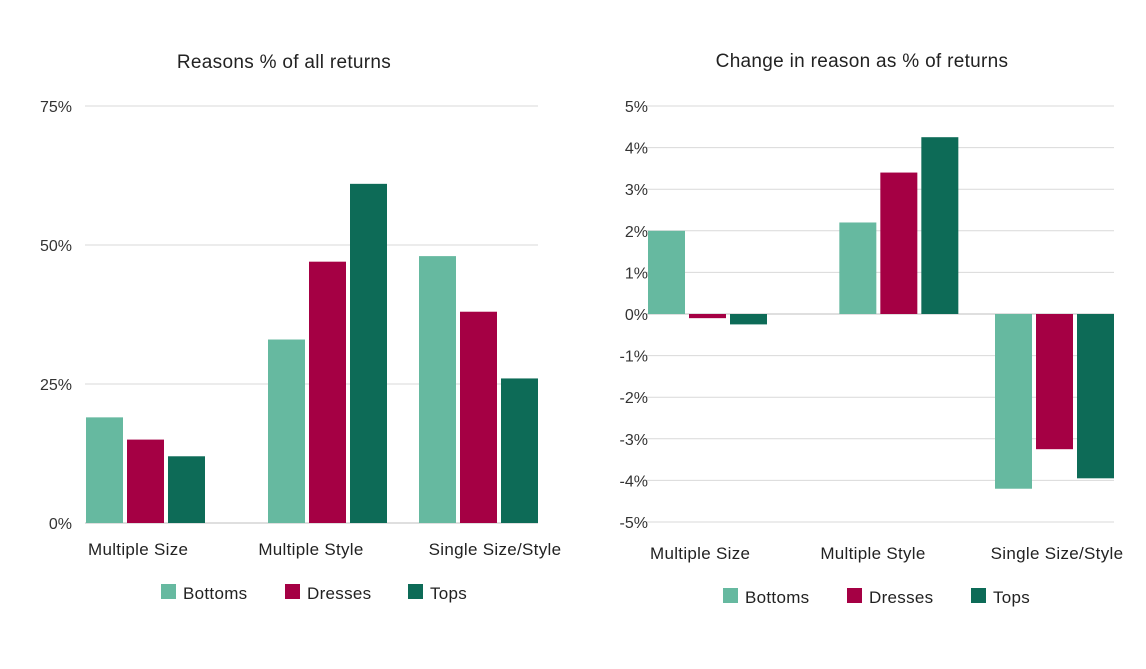  What do you see at coordinates (636, 273) in the screenshot?
I see `y-tick-label: 1%` at bounding box center [636, 273].